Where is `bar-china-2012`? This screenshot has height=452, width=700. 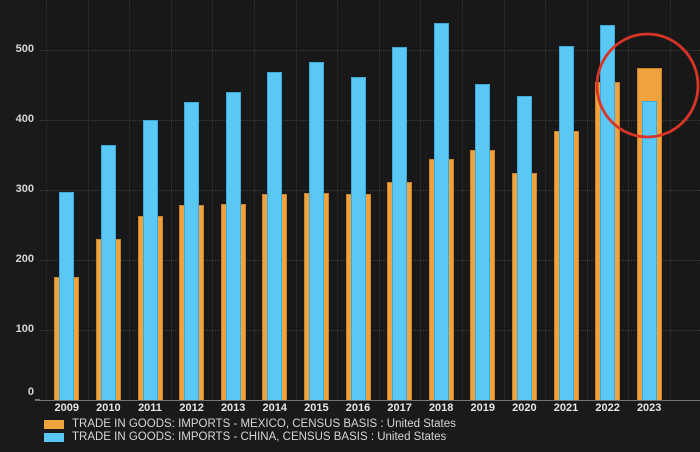 bar-china-2012 is located at coordinates (192, 250).